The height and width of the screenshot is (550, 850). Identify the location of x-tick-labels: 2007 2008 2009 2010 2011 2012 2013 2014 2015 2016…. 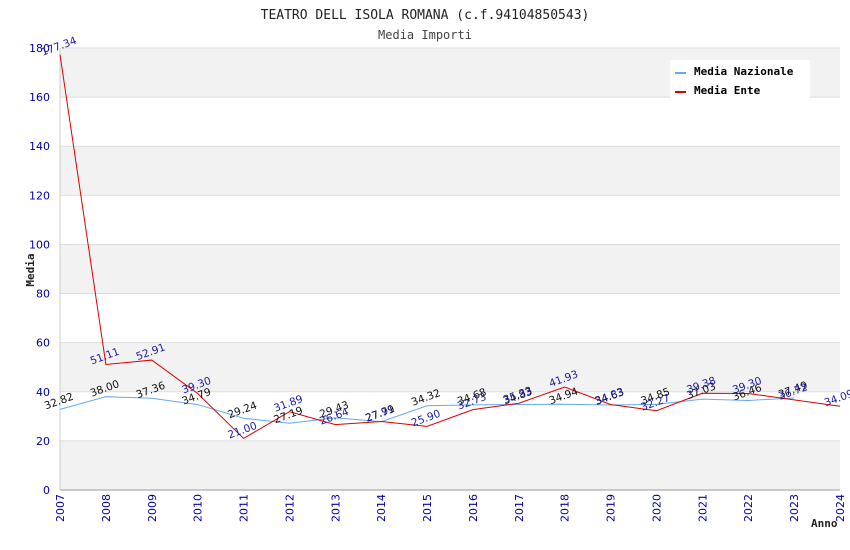
(450, 508).